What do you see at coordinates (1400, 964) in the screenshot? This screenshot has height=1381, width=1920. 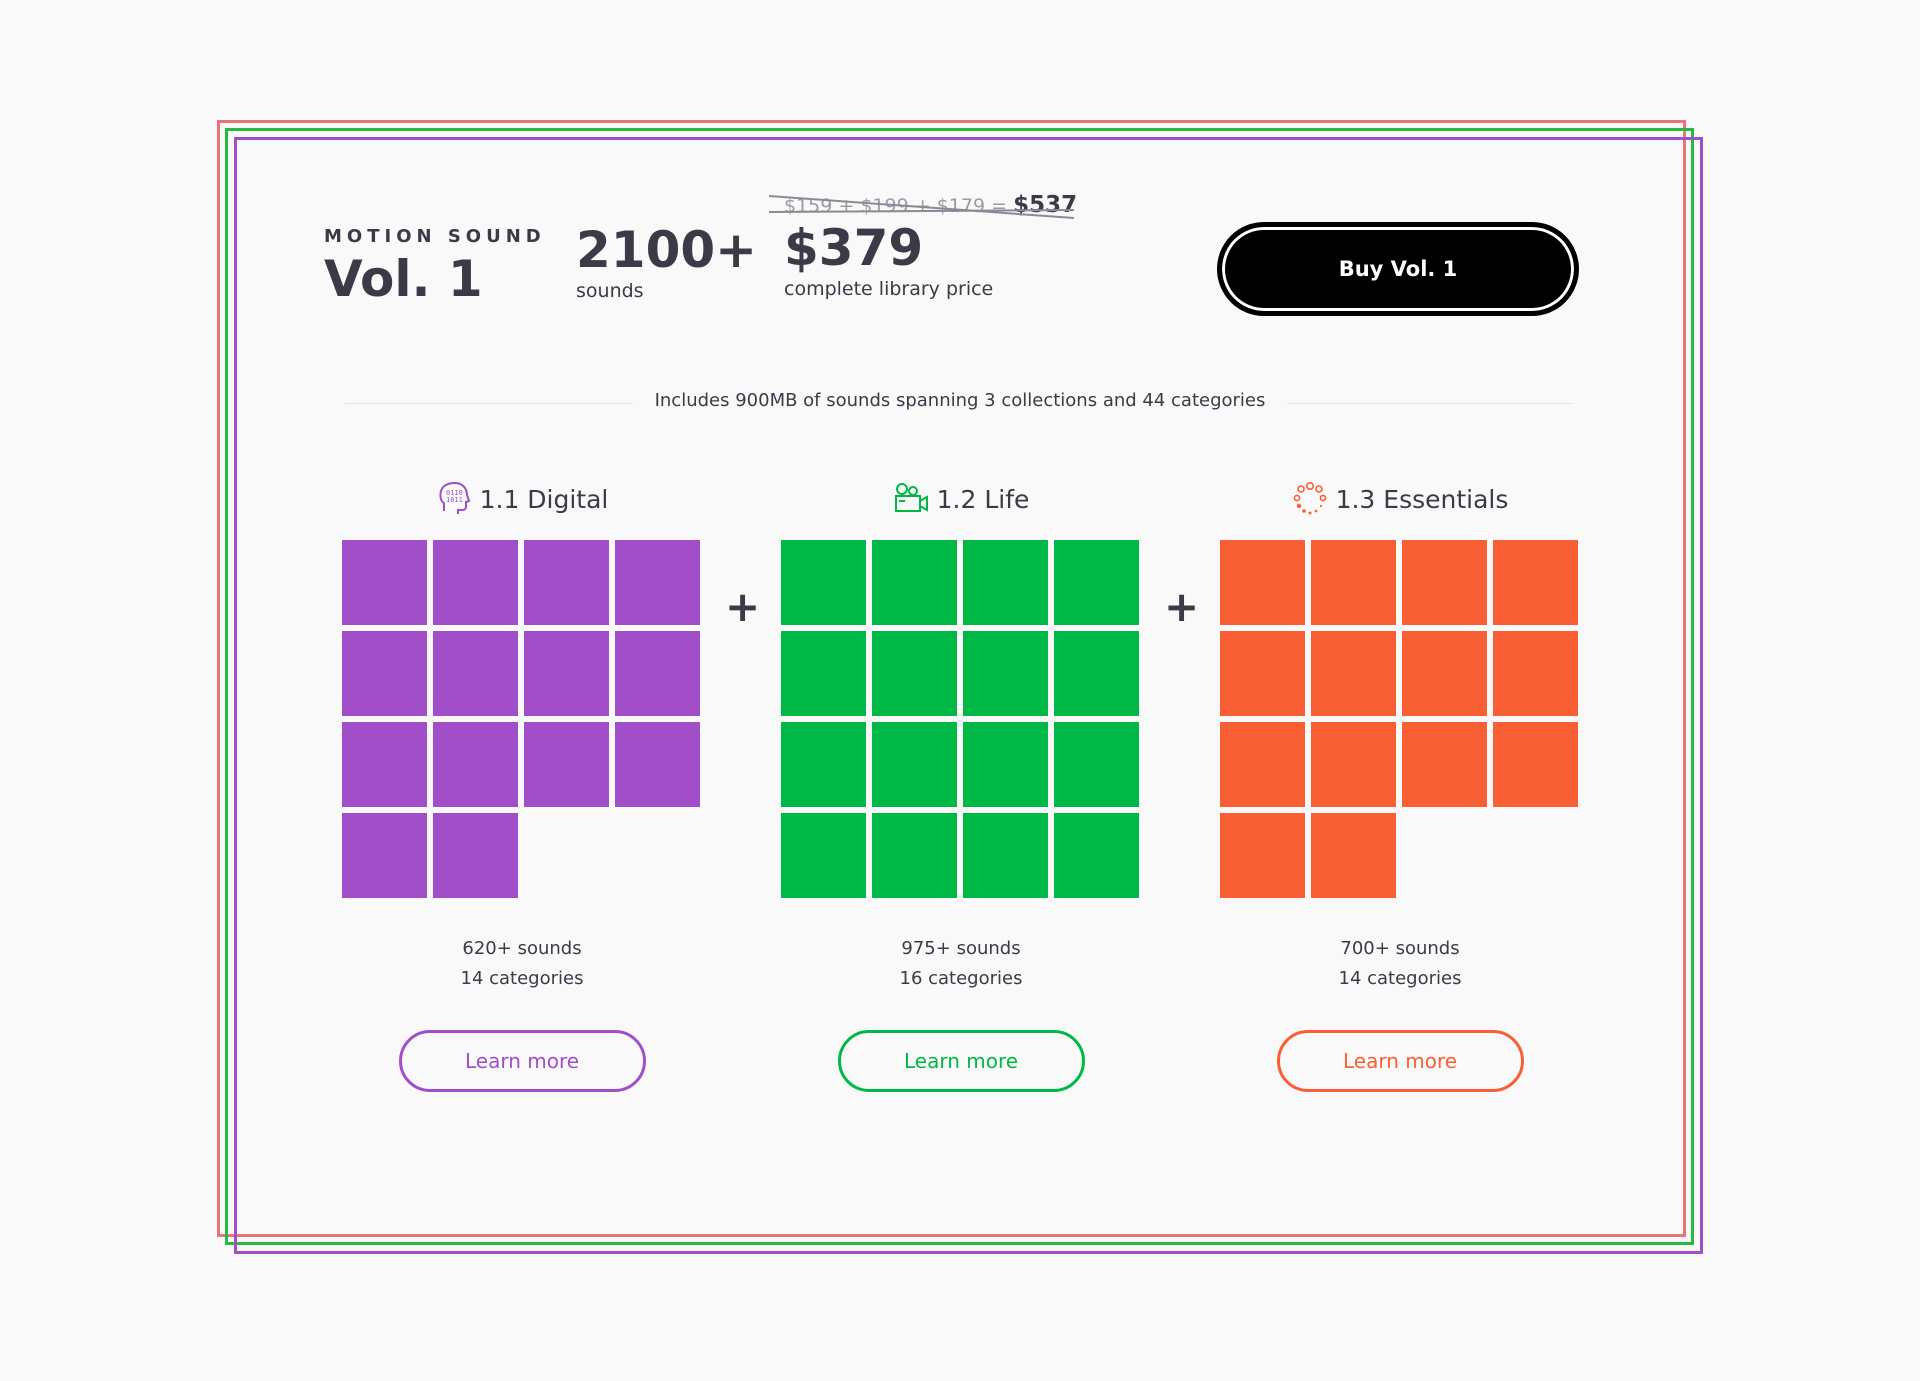 I see `collection-stats: 700+ sounds 14 categories` at bounding box center [1400, 964].